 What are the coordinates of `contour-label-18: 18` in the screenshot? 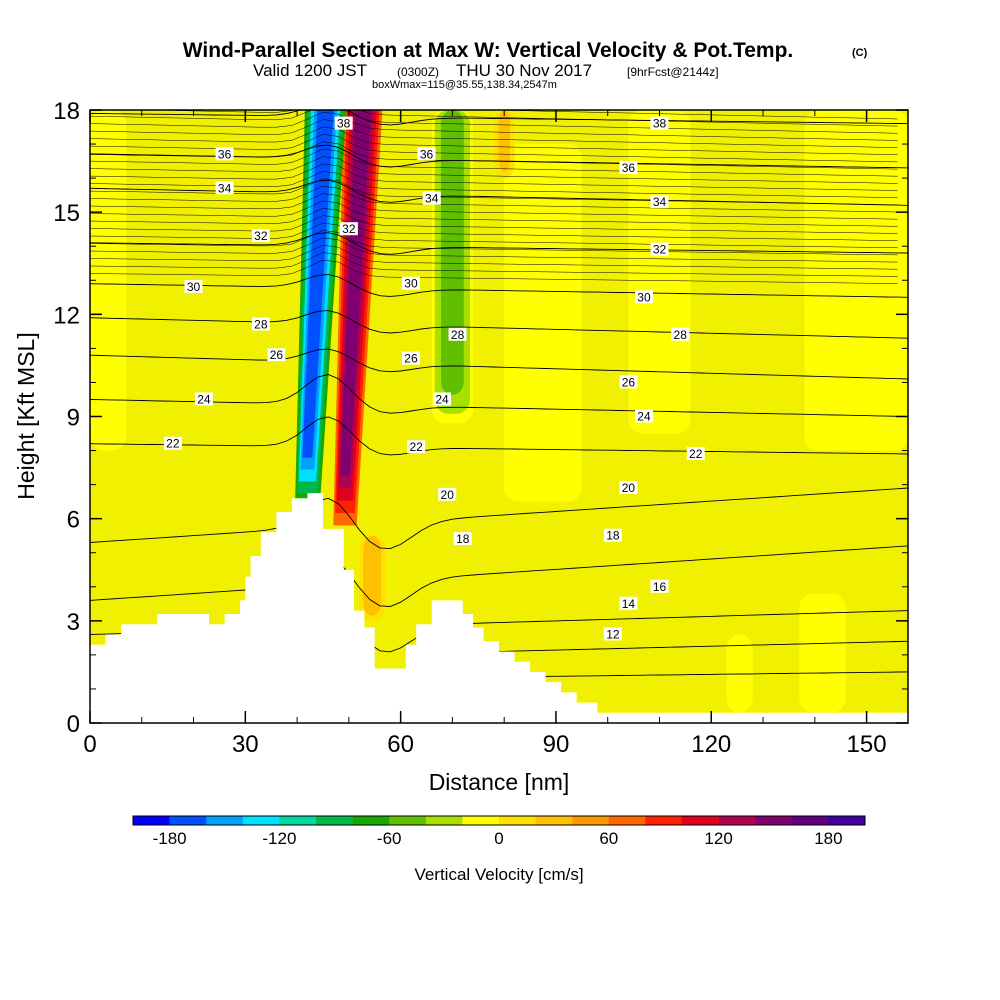 It's located at (462, 539).